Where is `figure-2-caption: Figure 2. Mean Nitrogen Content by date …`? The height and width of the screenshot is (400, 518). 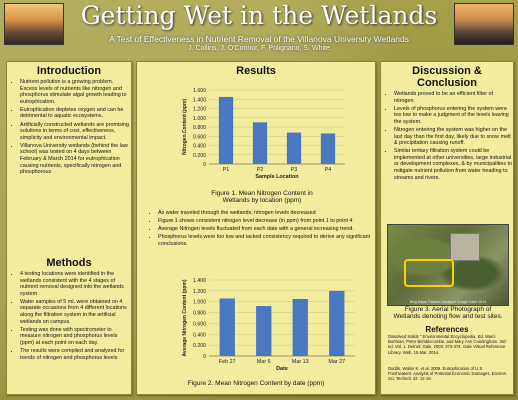
figure-2-caption: Figure 2. Mean Nitrogen Content by date … is located at coordinates (256, 383).